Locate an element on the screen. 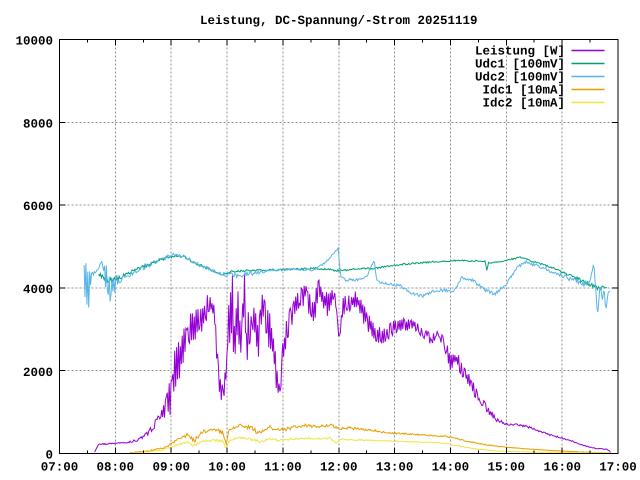  svg-text: Idc1 [10mA] is located at coordinates (523, 91).